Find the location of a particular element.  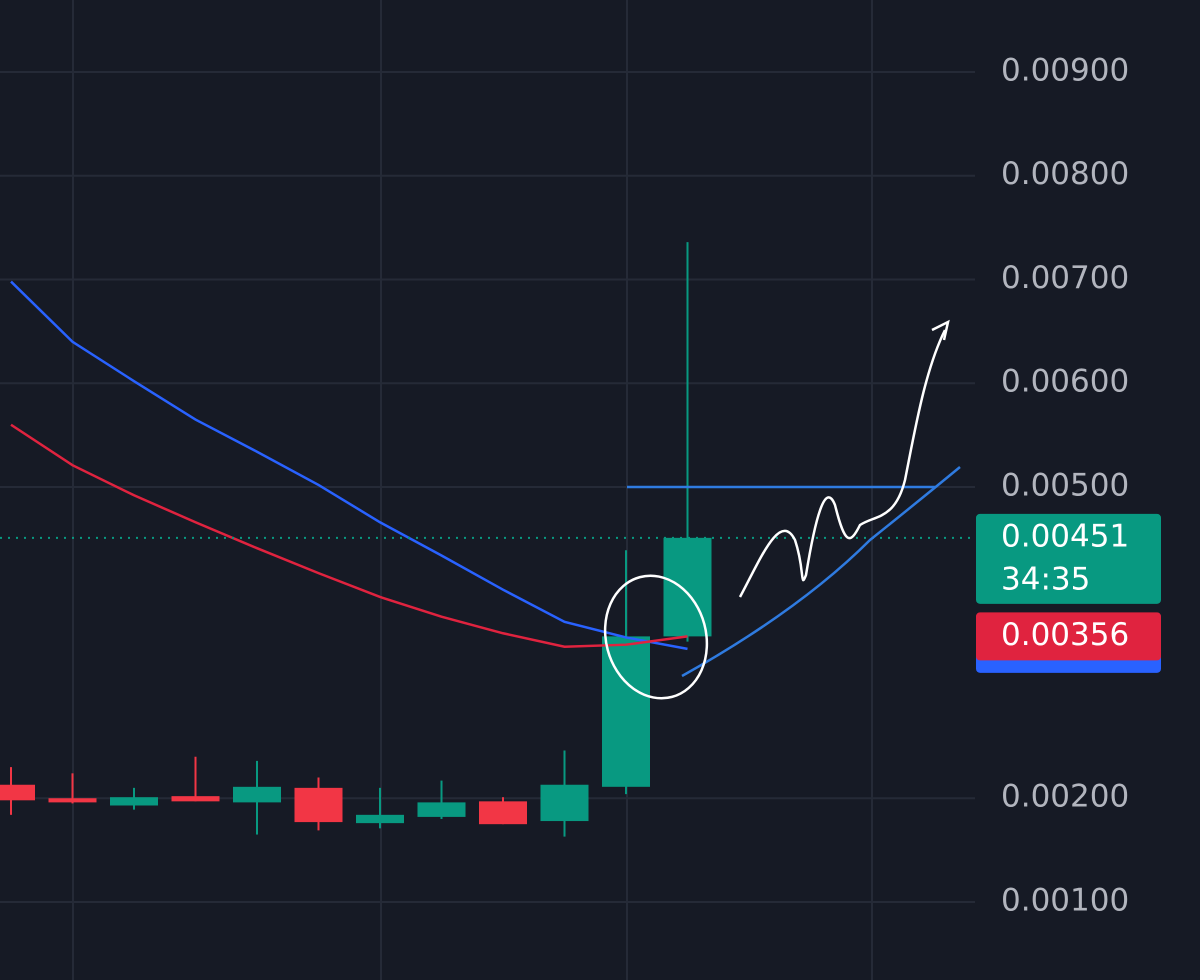

y-tick-label: 0.00500 is located at coordinates (1065, 485).